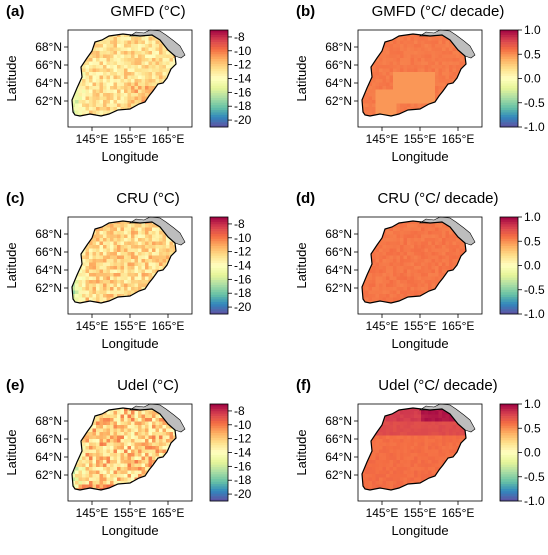  What do you see at coordinates (305, 11) in the screenshot?
I see `panel-letter: (b)` at bounding box center [305, 11].